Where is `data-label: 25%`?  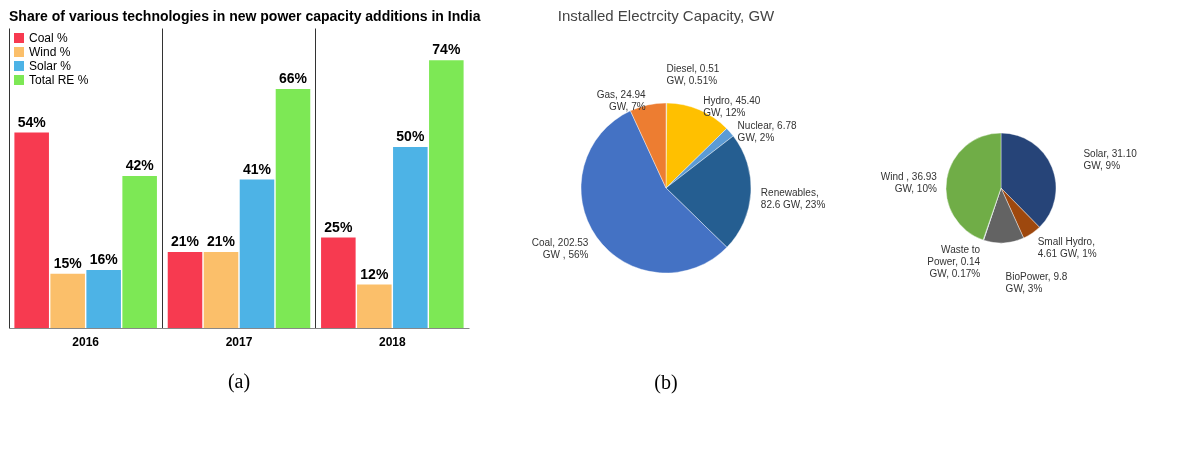
data-label: 25% is located at coordinates (338, 226).